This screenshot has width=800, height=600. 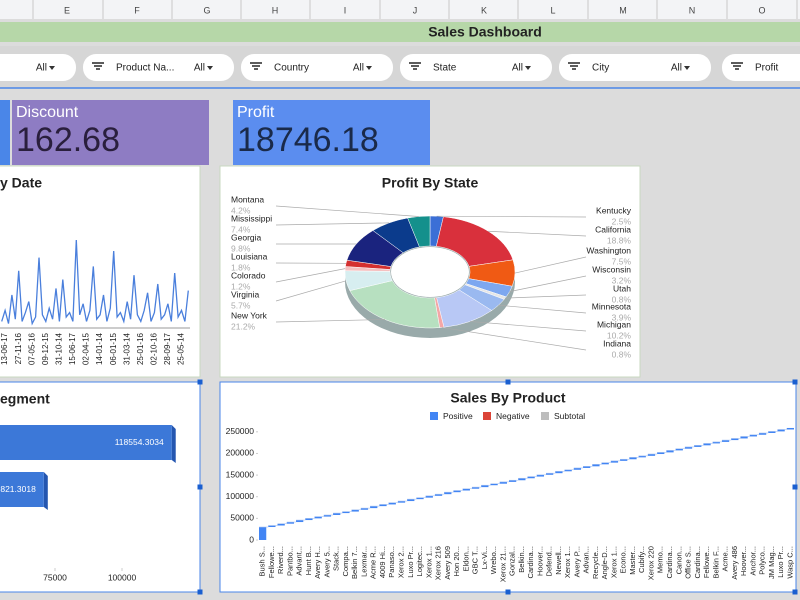 What do you see at coordinates (240, 453) in the screenshot?
I see `y-tick-label: 200000` at bounding box center [240, 453].